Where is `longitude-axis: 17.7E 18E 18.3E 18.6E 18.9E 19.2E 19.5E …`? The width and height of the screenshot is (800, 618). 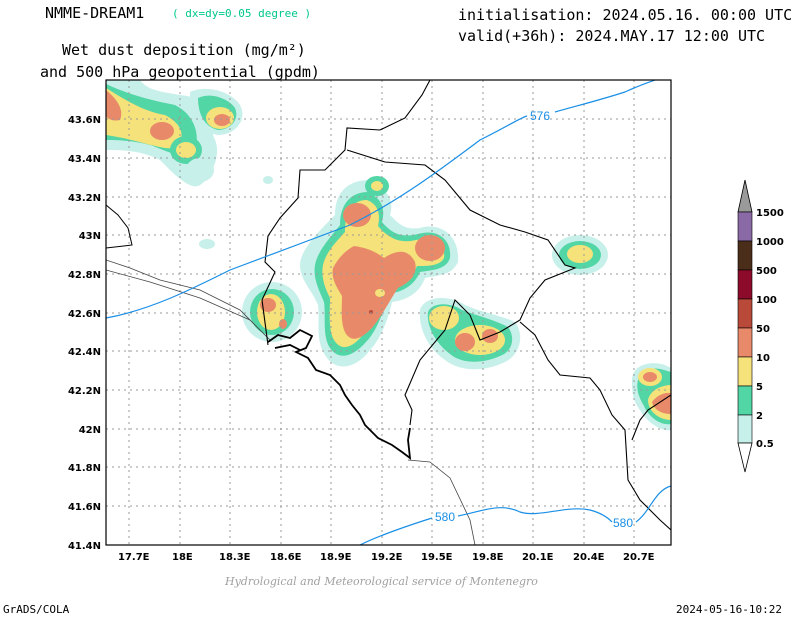
longitude-axis: 17.7E 18E 18.3E 18.6E 18.9E 19.2E 19.5E … is located at coordinates (386, 557).